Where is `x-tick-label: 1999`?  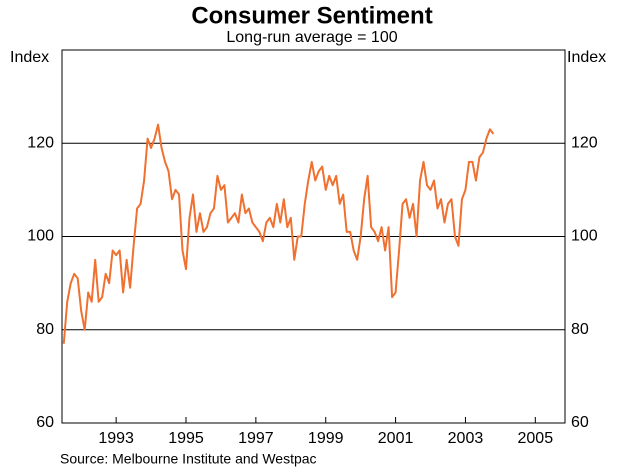 x-tick-label: 1999 is located at coordinates (326, 438).